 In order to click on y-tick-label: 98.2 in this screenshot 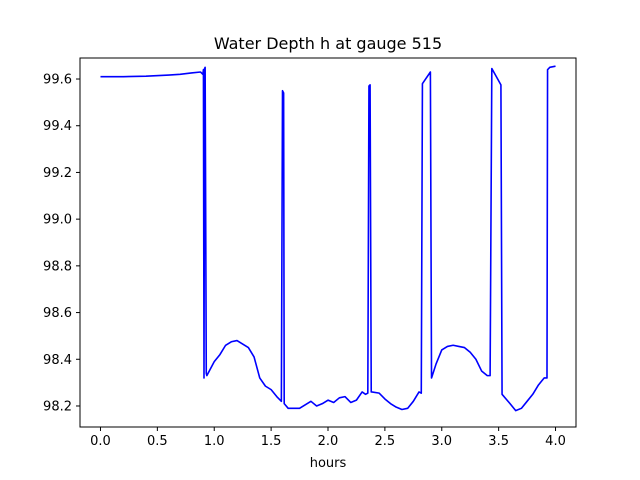, I will do `click(57, 406)`.